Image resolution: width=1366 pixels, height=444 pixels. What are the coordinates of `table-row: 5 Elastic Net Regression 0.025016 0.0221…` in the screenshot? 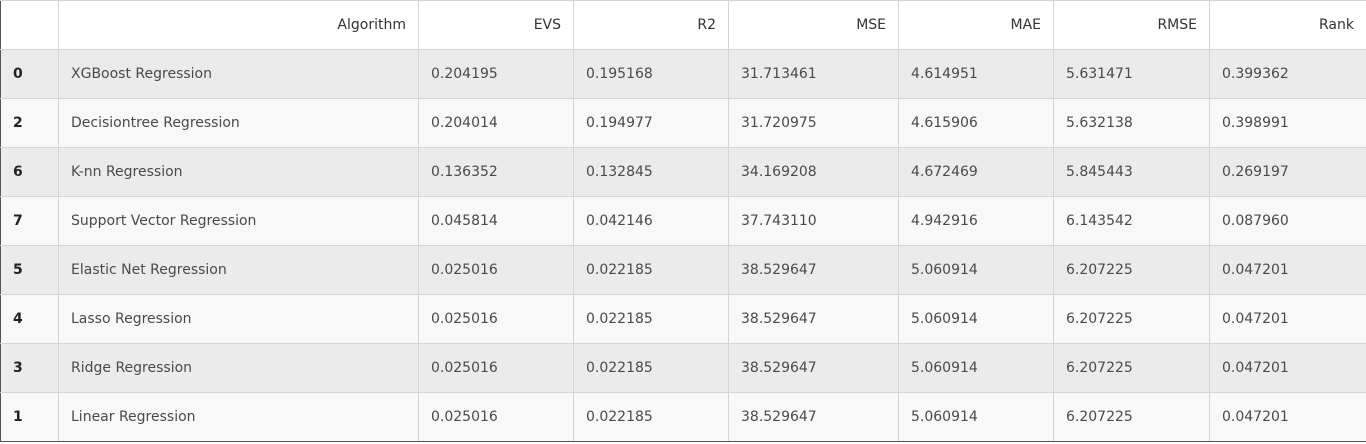 It's located at (683, 270).